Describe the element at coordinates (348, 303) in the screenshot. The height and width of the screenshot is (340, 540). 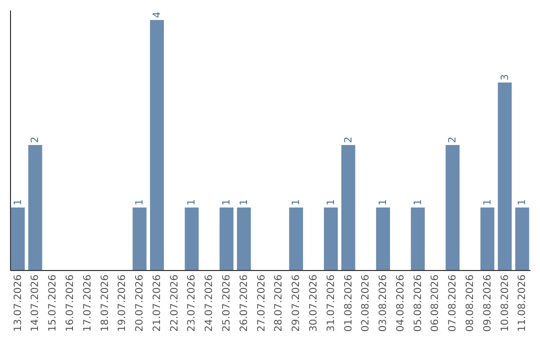
I see `x-tick-label: 01.08.2026` at that location.